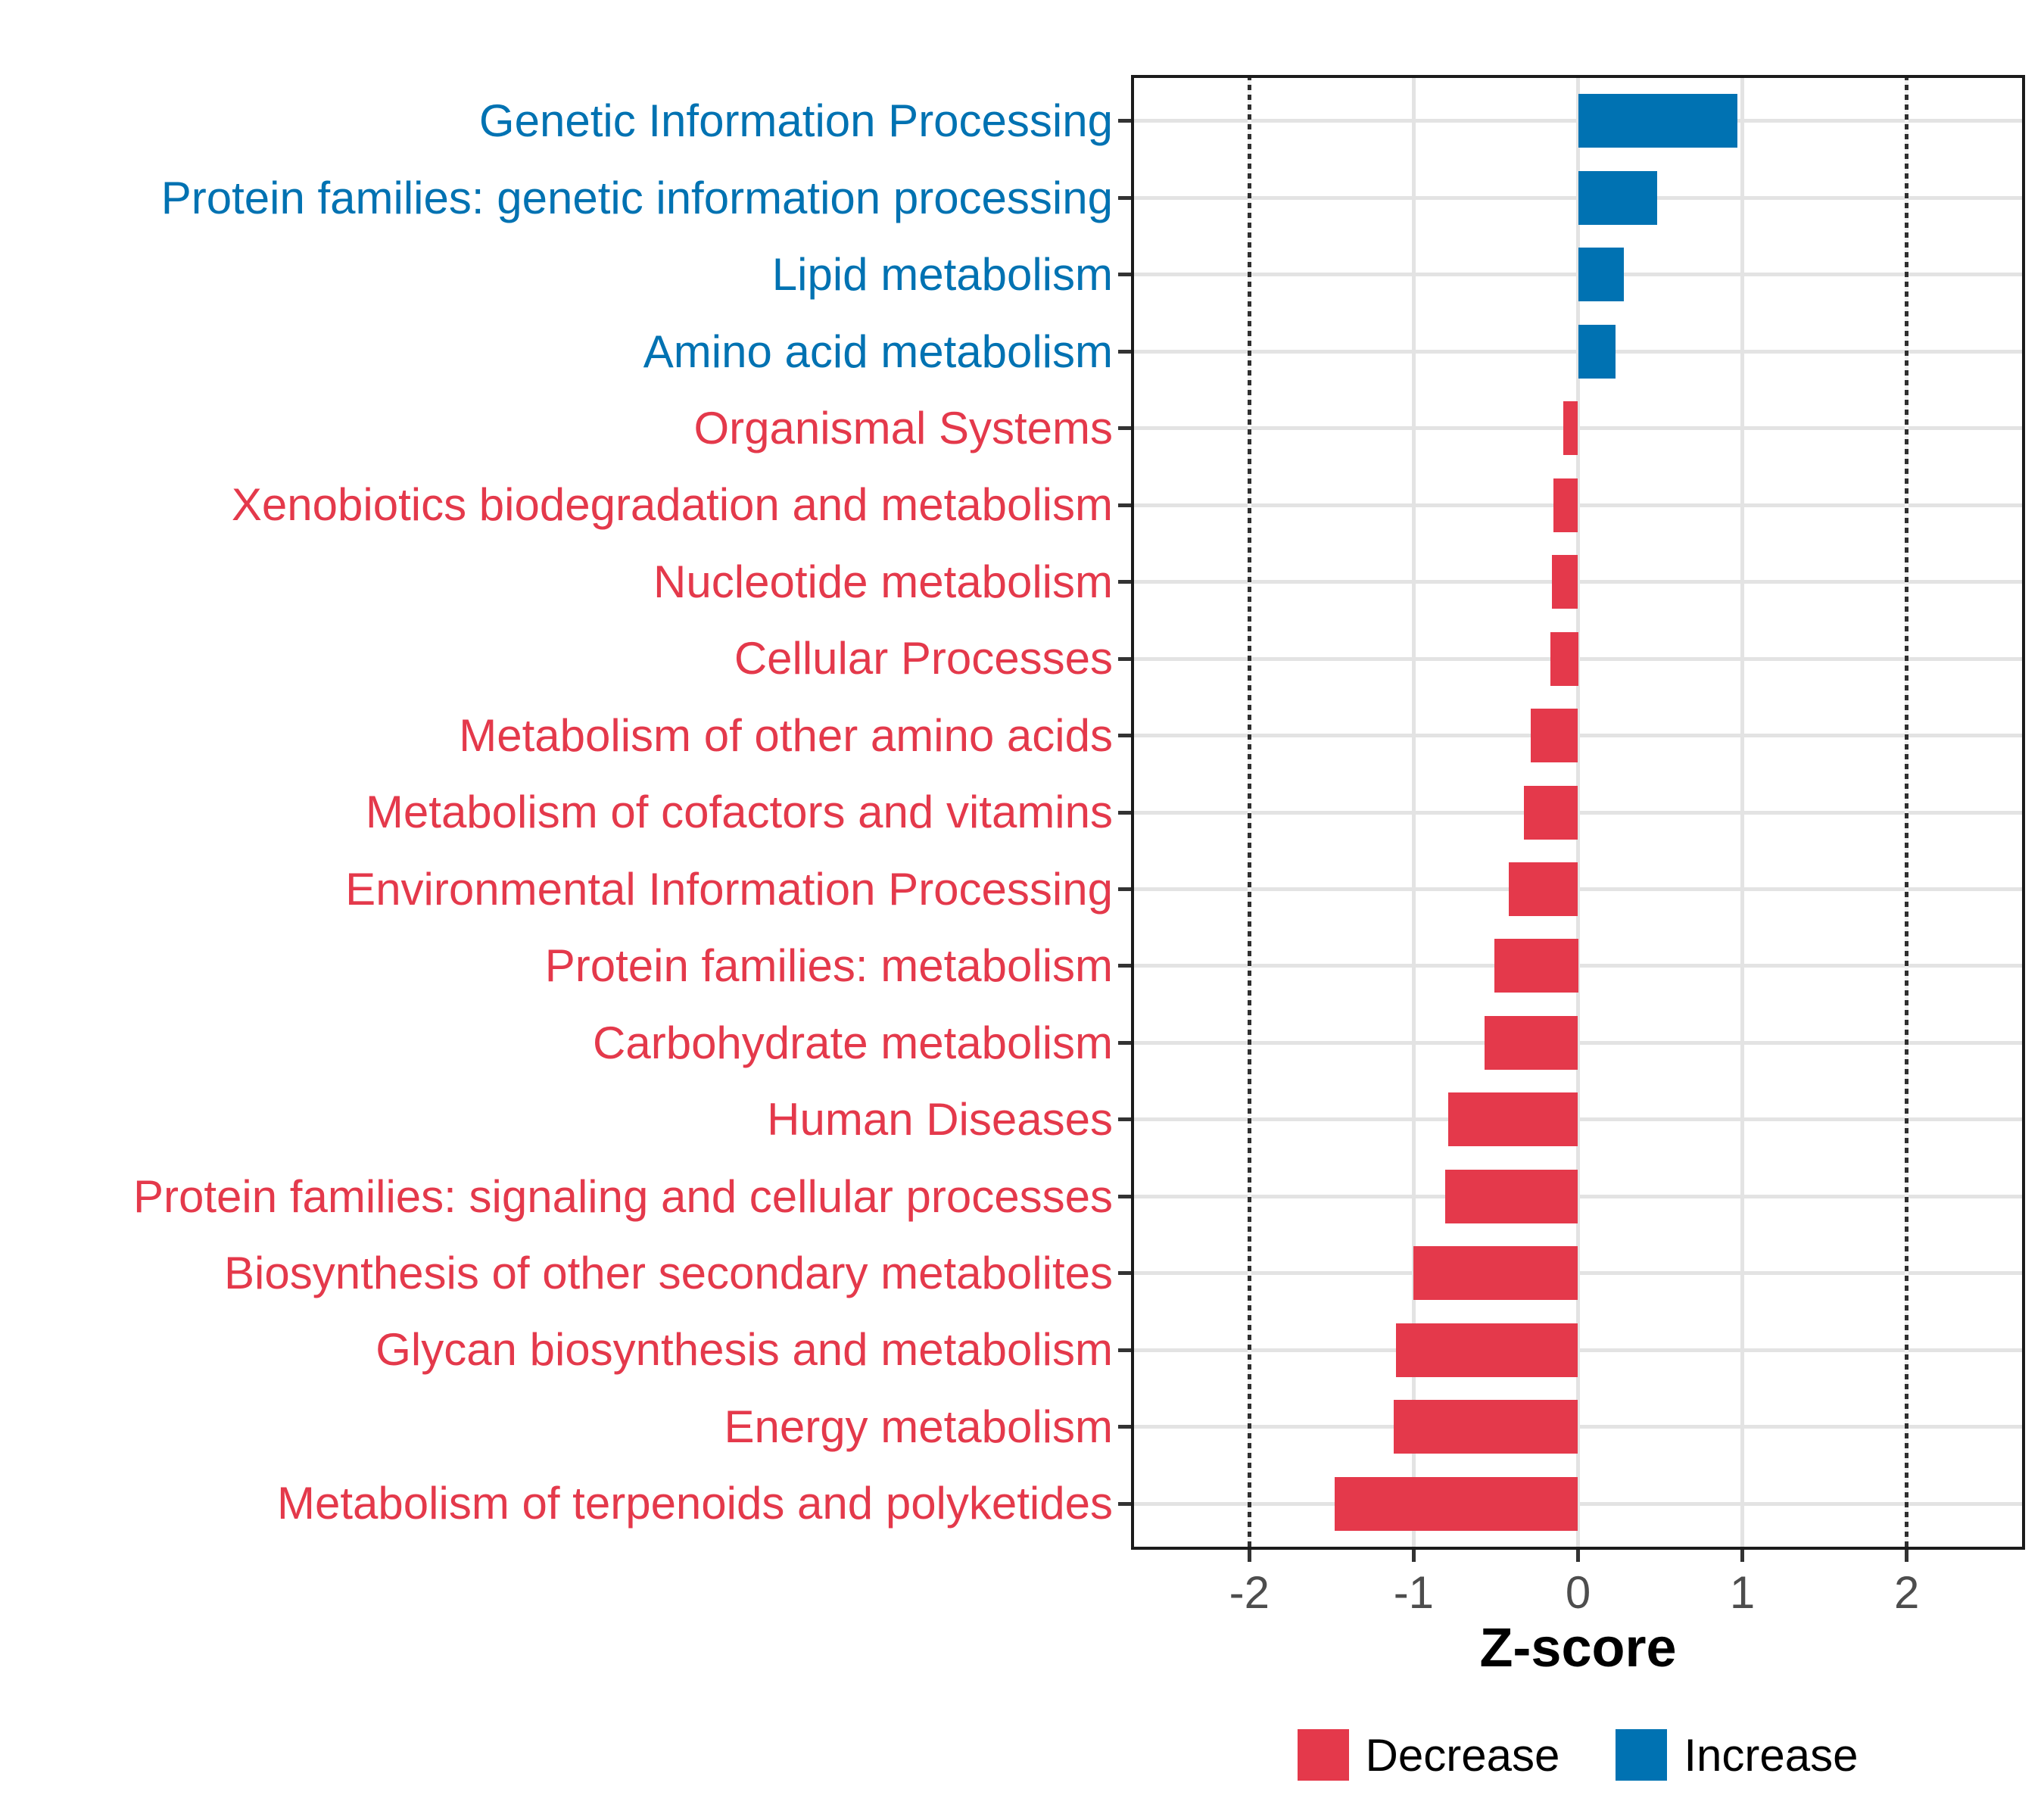  What do you see at coordinates (918, 1426) in the screenshot?
I see `y-axis-label: Energy metabolism` at bounding box center [918, 1426].